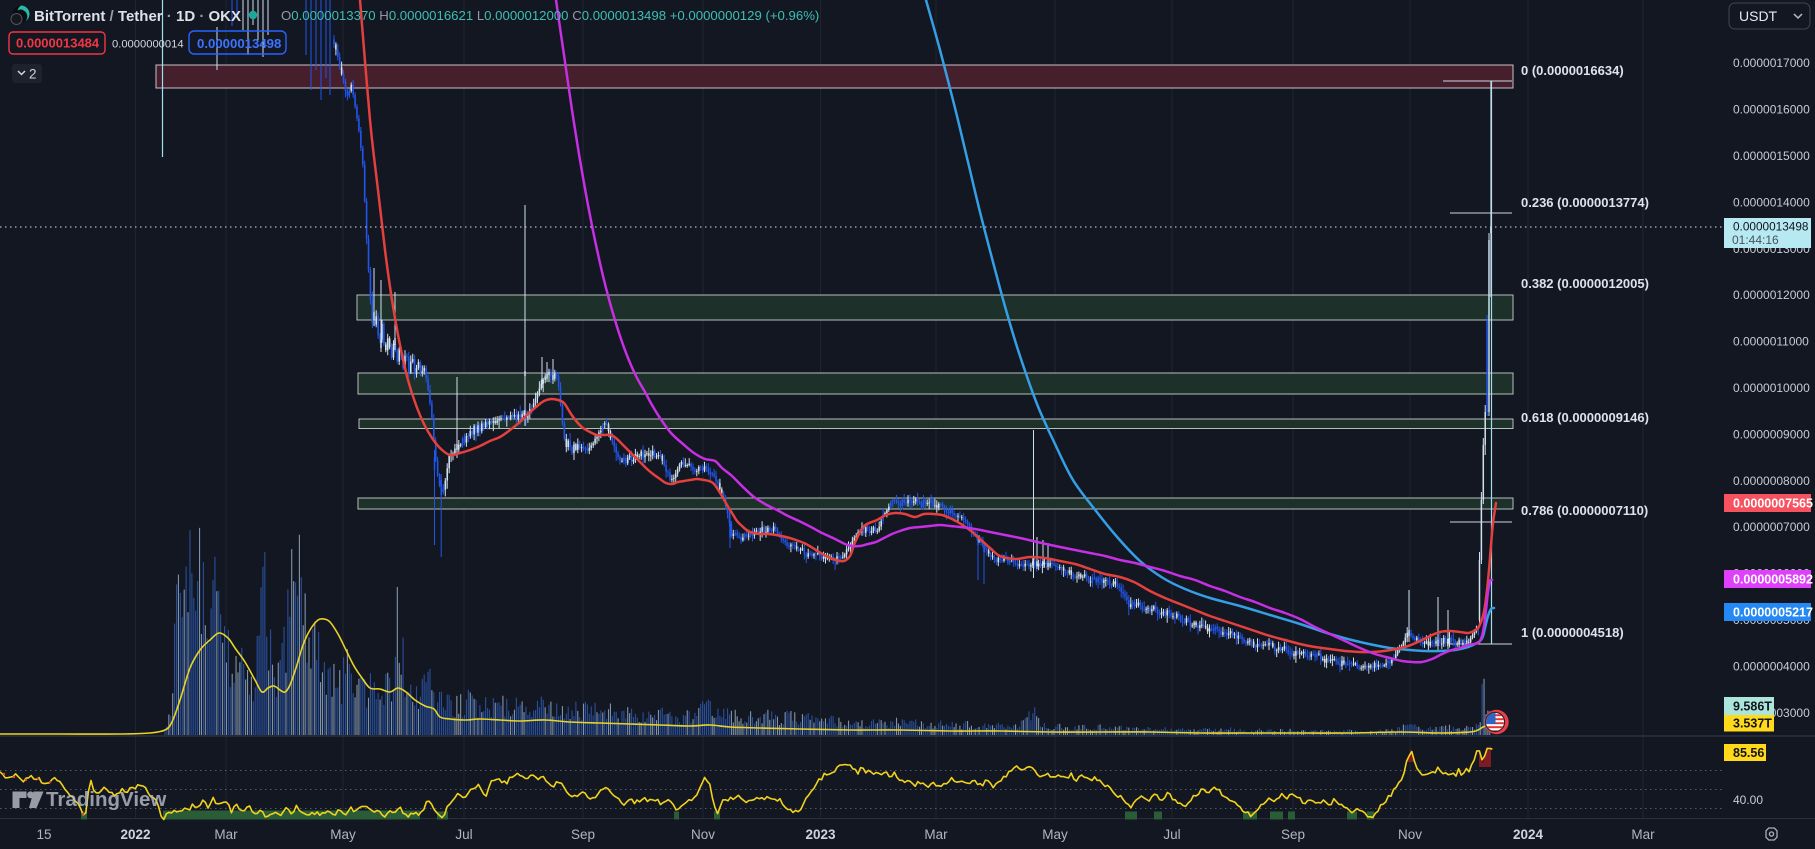 This screenshot has width=1815, height=849. Describe the element at coordinates (1771, 63) in the screenshot. I see `svg-text: 0.0000017000` at that location.